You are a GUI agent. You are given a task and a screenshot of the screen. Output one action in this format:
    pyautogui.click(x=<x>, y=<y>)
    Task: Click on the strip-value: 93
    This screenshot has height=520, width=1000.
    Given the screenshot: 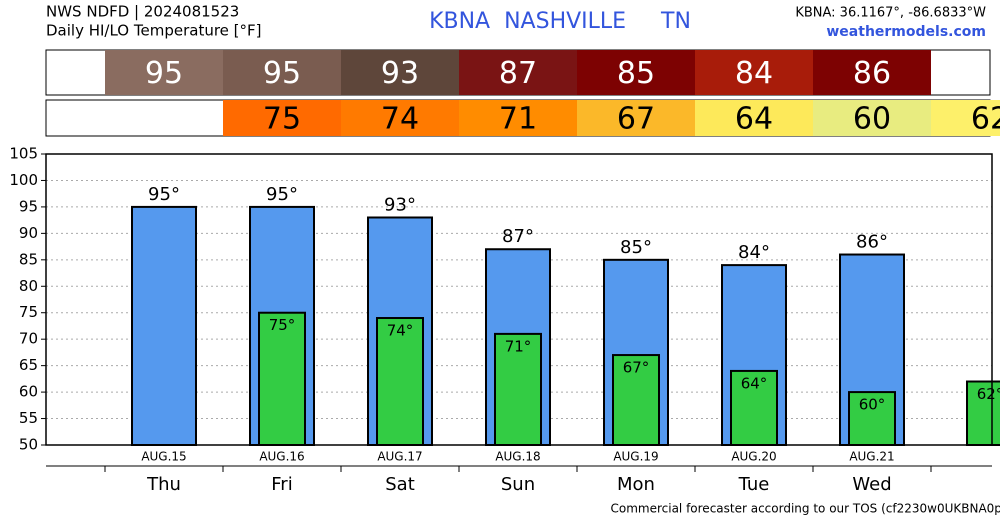 What is the action you would take?
    pyautogui.click(x=400, y=73)
    